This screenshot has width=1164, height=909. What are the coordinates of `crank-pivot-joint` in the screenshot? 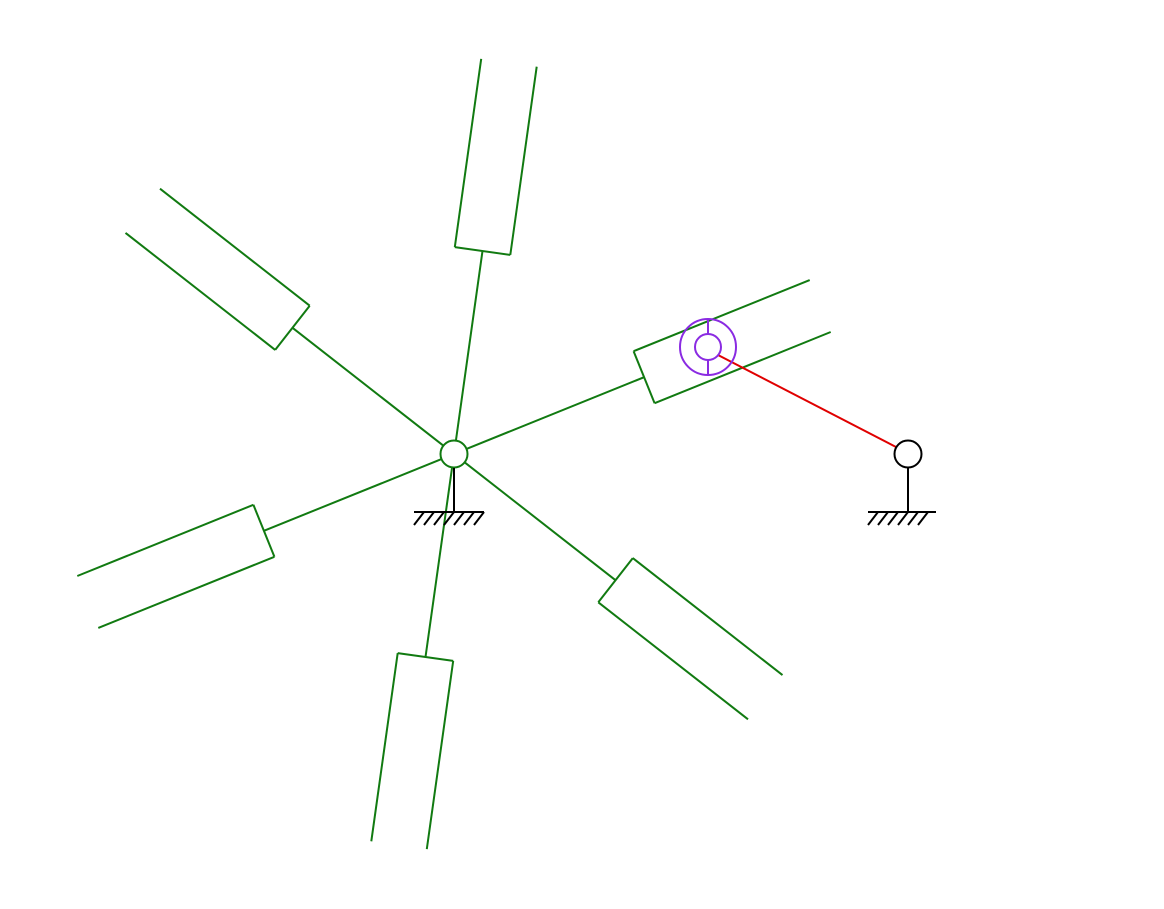 It's located at (908, 454).